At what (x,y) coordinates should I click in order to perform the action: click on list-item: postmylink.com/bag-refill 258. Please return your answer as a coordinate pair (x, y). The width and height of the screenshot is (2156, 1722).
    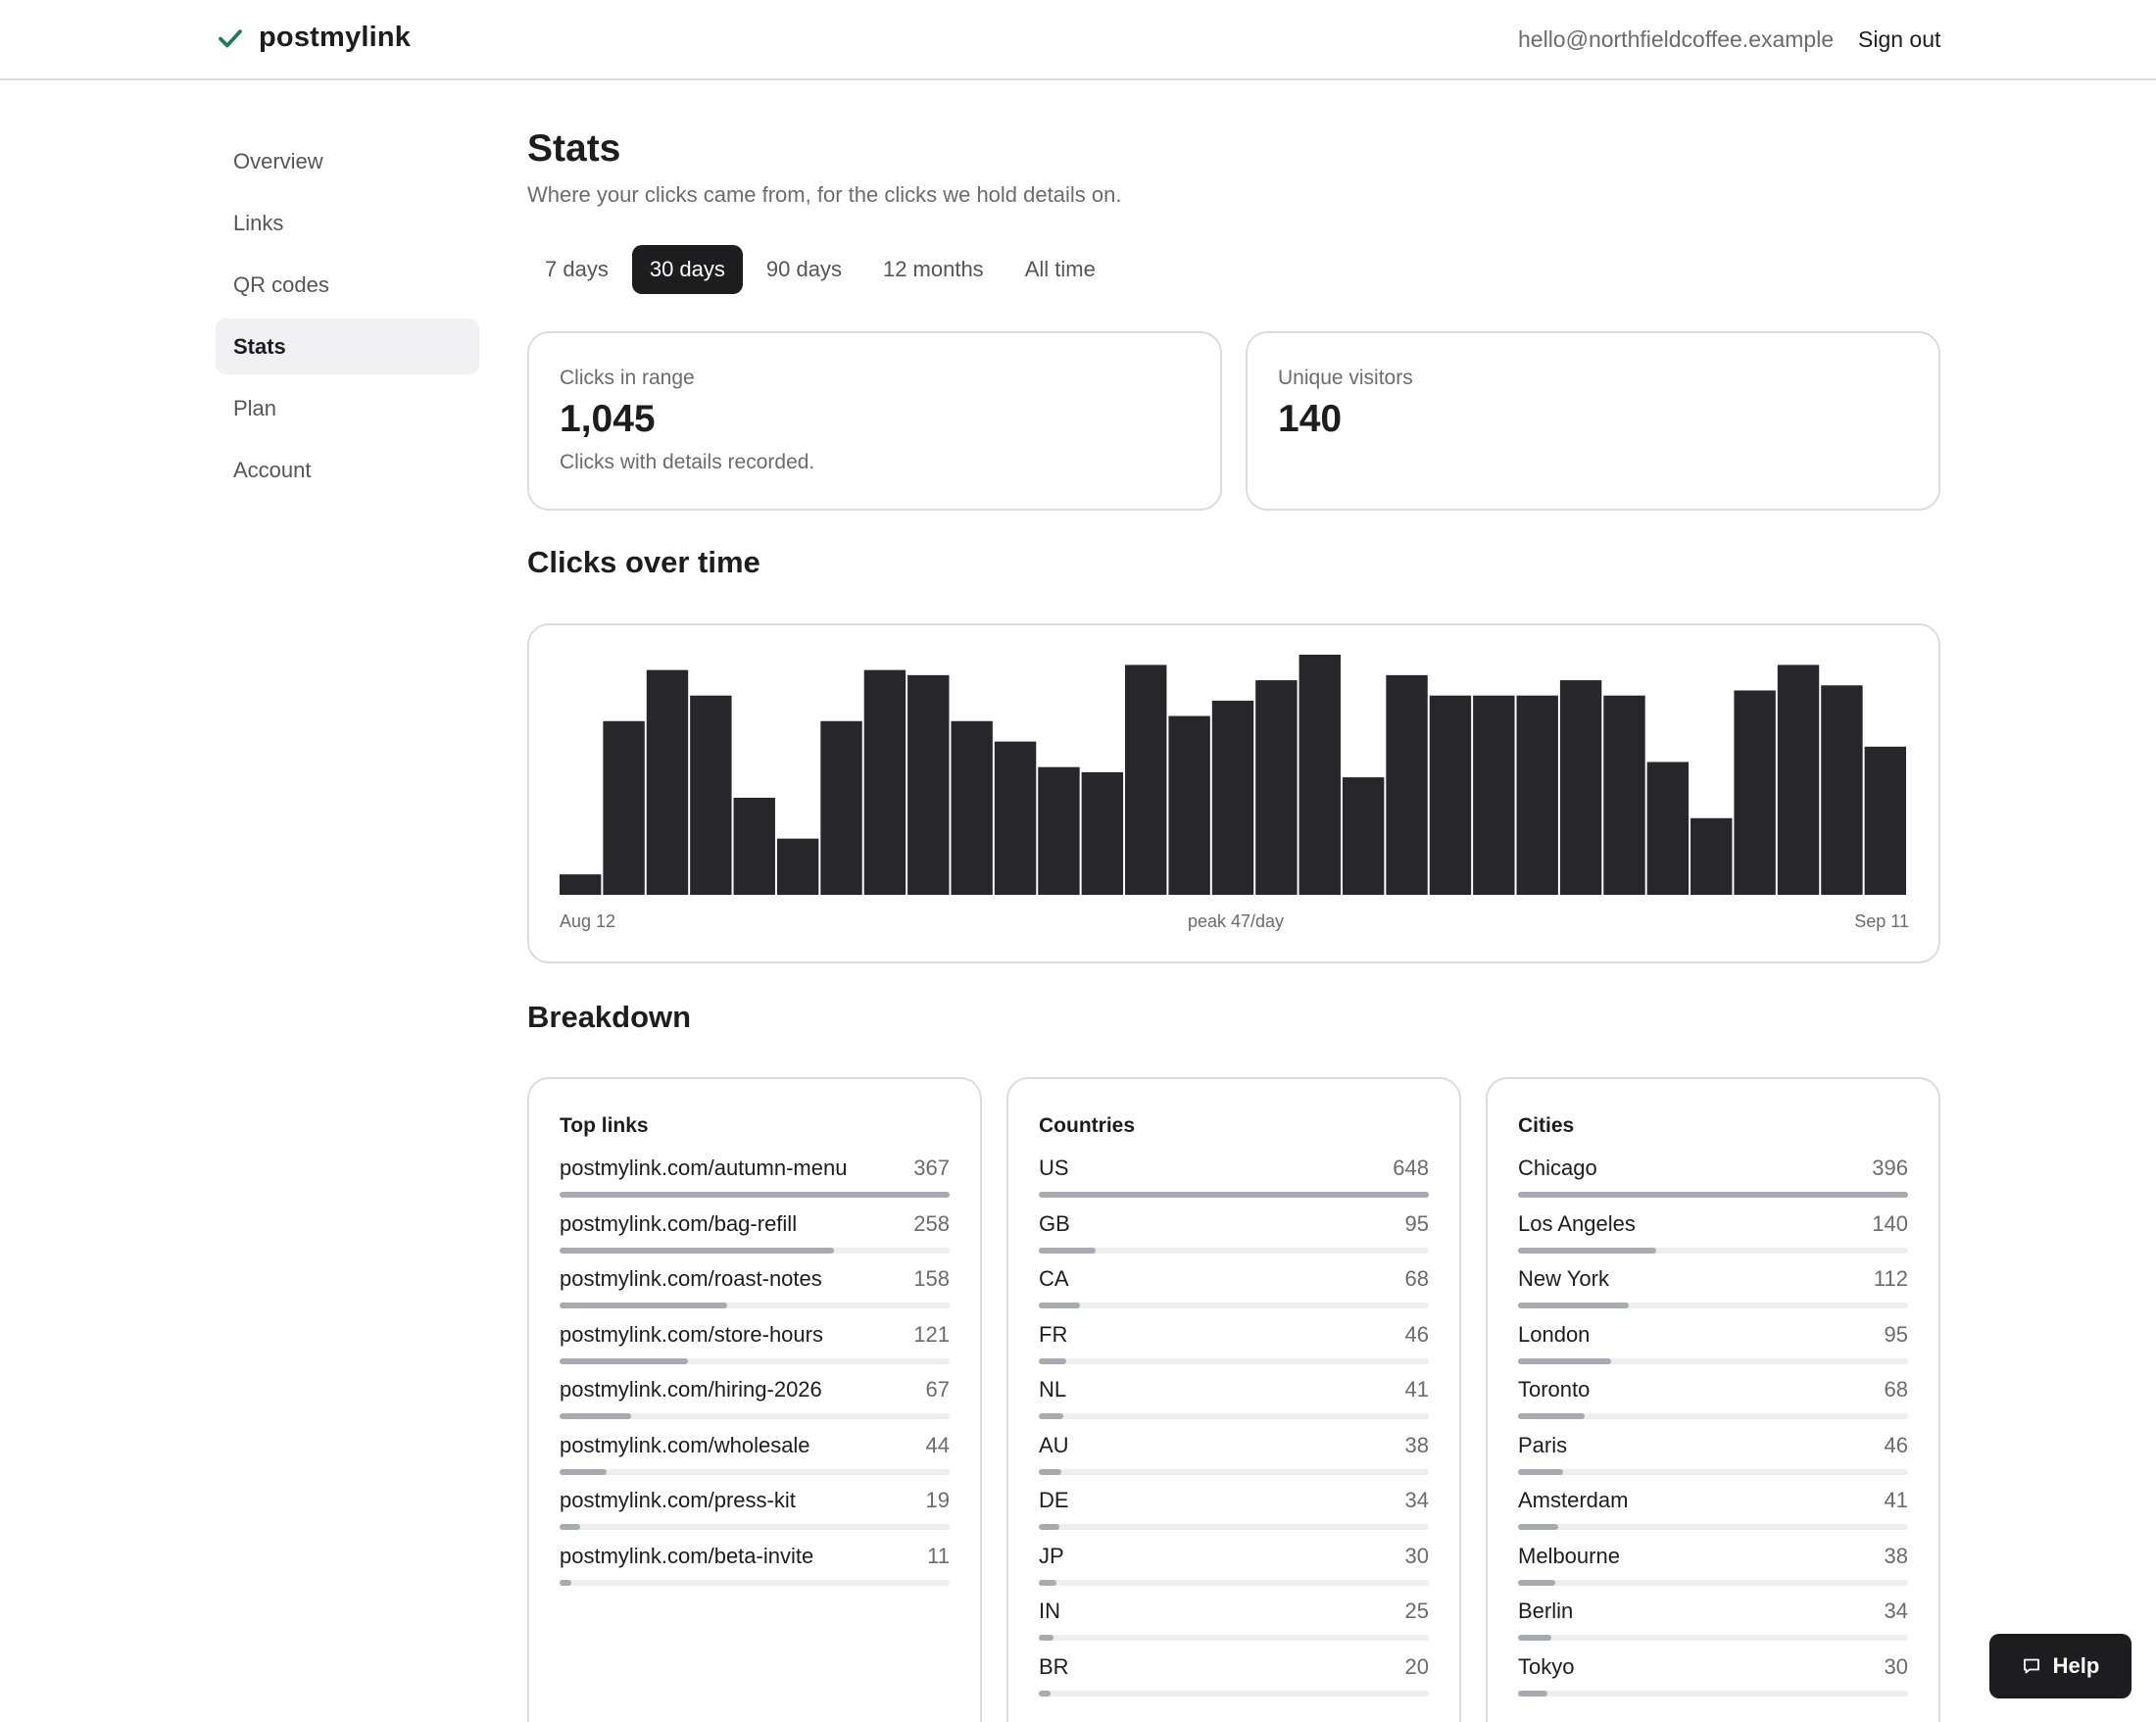
    Looking at the image, I should click on (755, 1239).